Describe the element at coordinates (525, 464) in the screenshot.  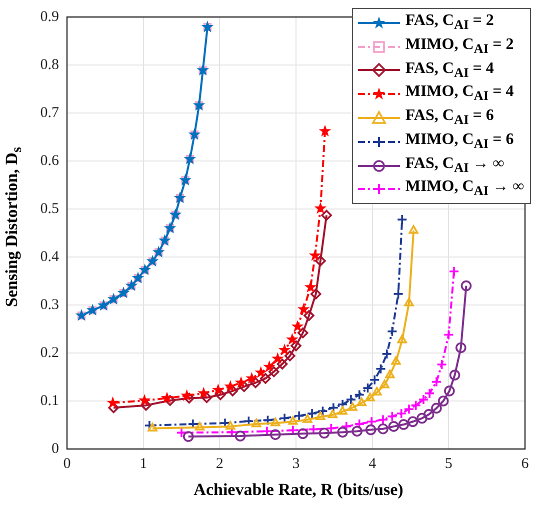
I see `x-tick-label: 6` at that location.